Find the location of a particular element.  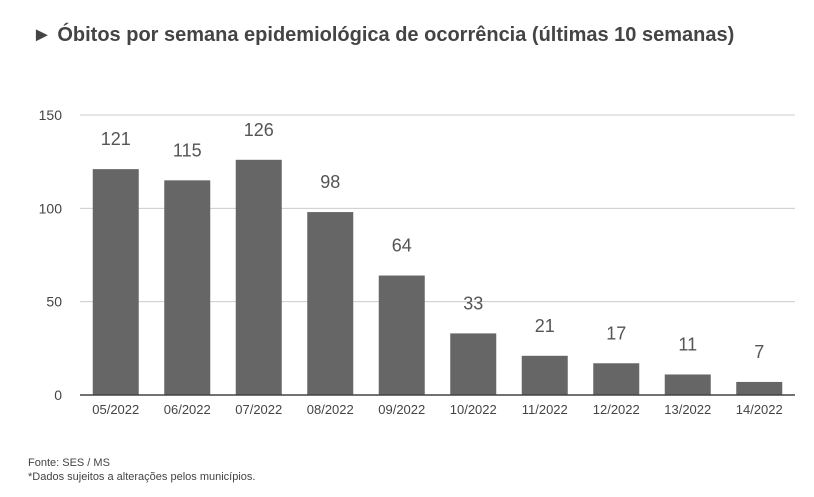

x-tick-label: 09/2022 is located at coordinates (401, 409).